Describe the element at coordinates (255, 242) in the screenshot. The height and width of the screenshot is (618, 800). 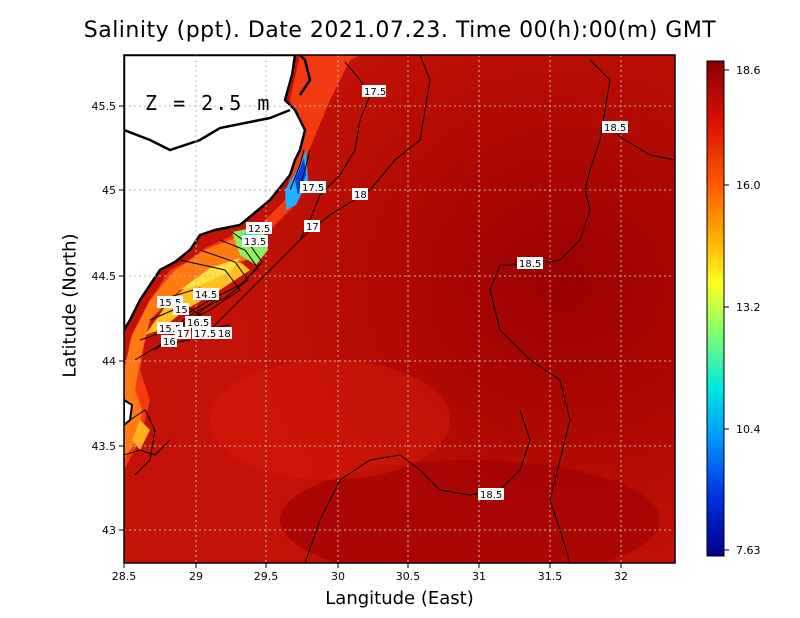
I see `contour-label: 13.5` at that location.